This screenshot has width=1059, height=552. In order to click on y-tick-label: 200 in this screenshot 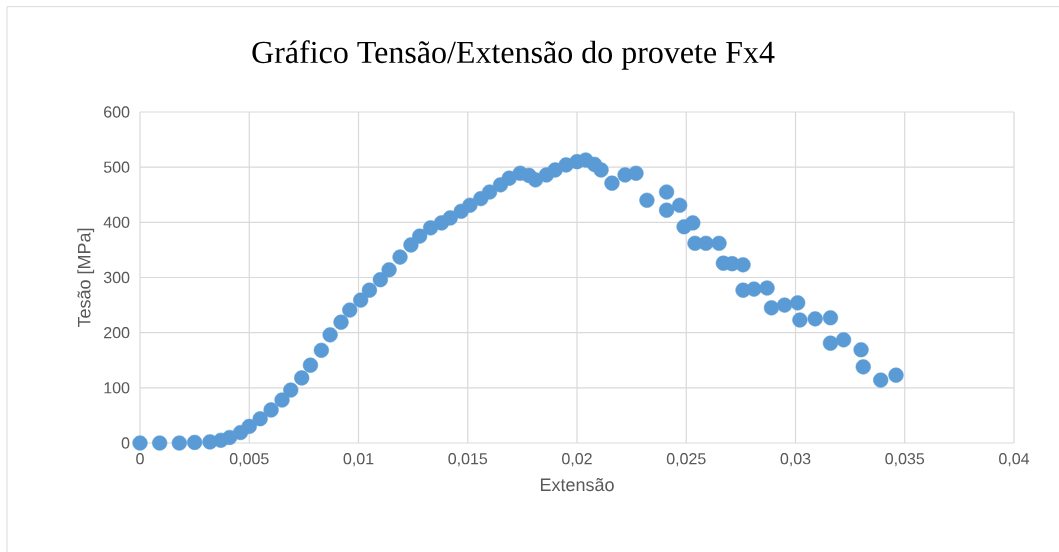, I will do `click(117, 333)`.